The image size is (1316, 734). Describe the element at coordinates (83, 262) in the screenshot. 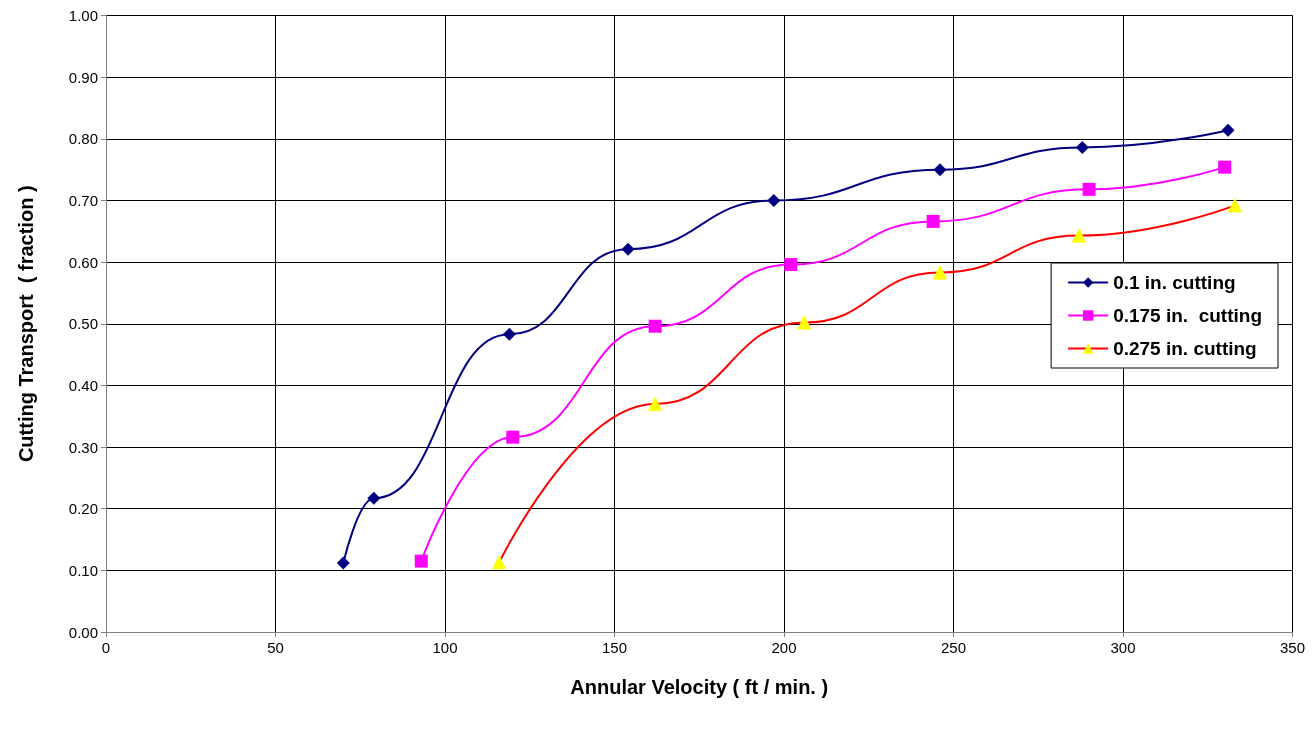

I see `y-tick-label: 0.60` at that location.